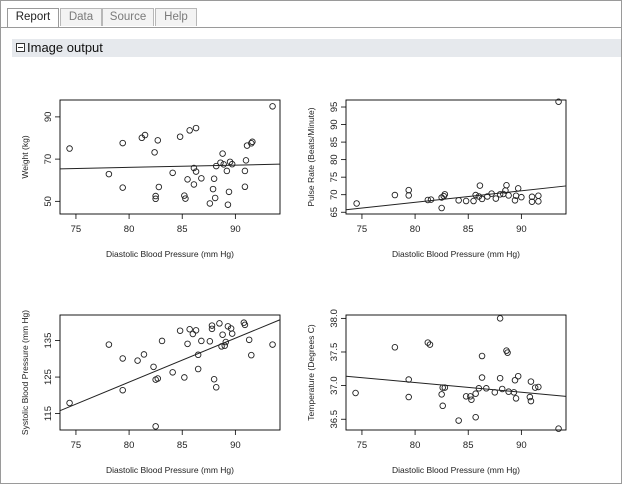 This screenshot has width=622, height=484. Describe the element at coordinates (235, 445) in the screenshot. I see `x-tick-label: 90` at that location.